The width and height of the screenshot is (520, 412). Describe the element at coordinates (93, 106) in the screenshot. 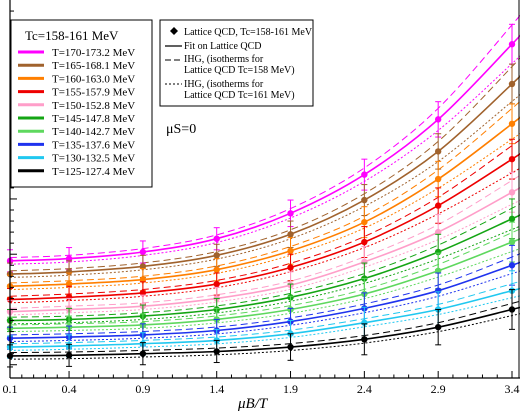

I see `legend-left-label-4: T=150-152.8 MeV` at that location.